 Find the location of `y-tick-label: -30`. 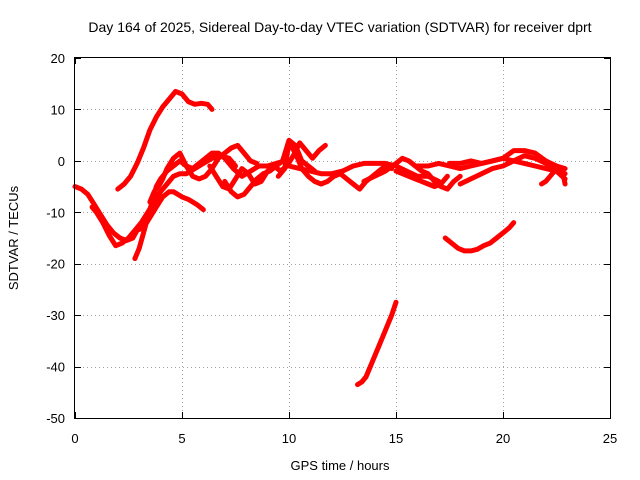

y-tick-label: -30 is located at coordinates (55, 315).